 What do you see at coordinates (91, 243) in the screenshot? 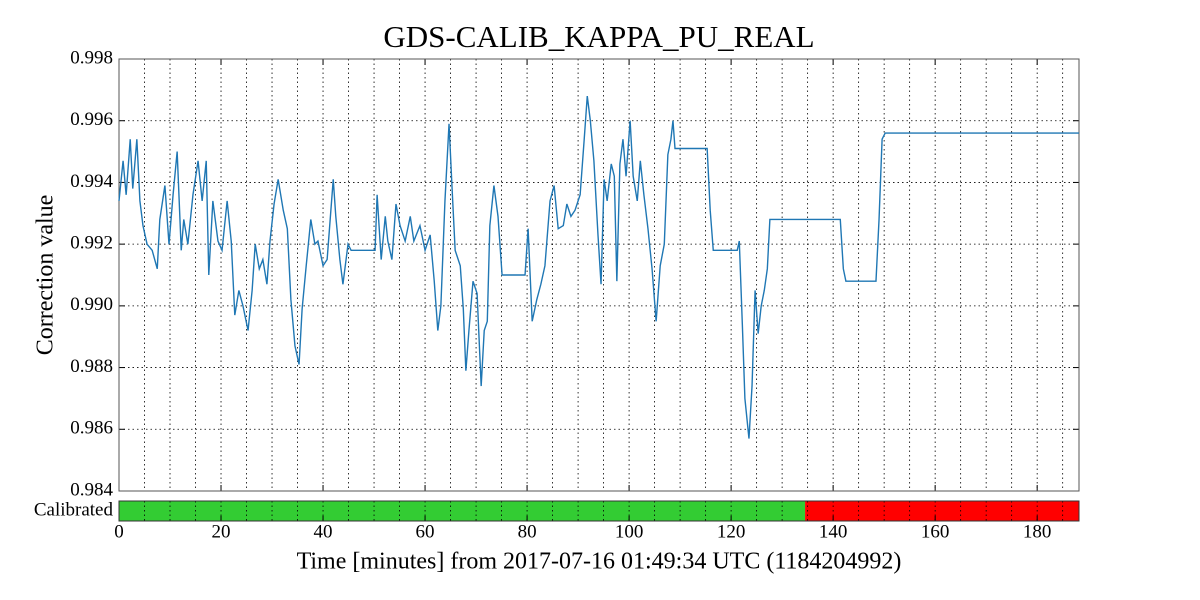
I see `y-tick-label: 0.992` at bounding box center [91, 243].